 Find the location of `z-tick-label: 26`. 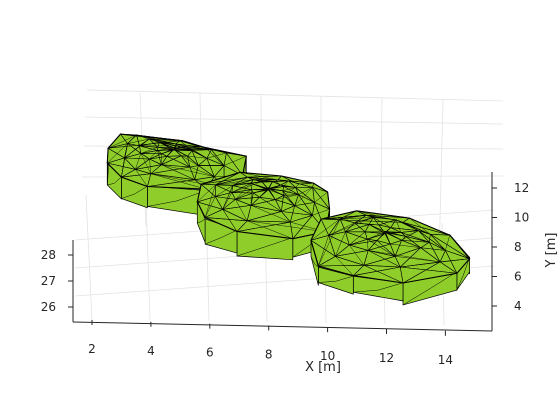

z-tick-label: 26 is located at coordinates (48, 307).